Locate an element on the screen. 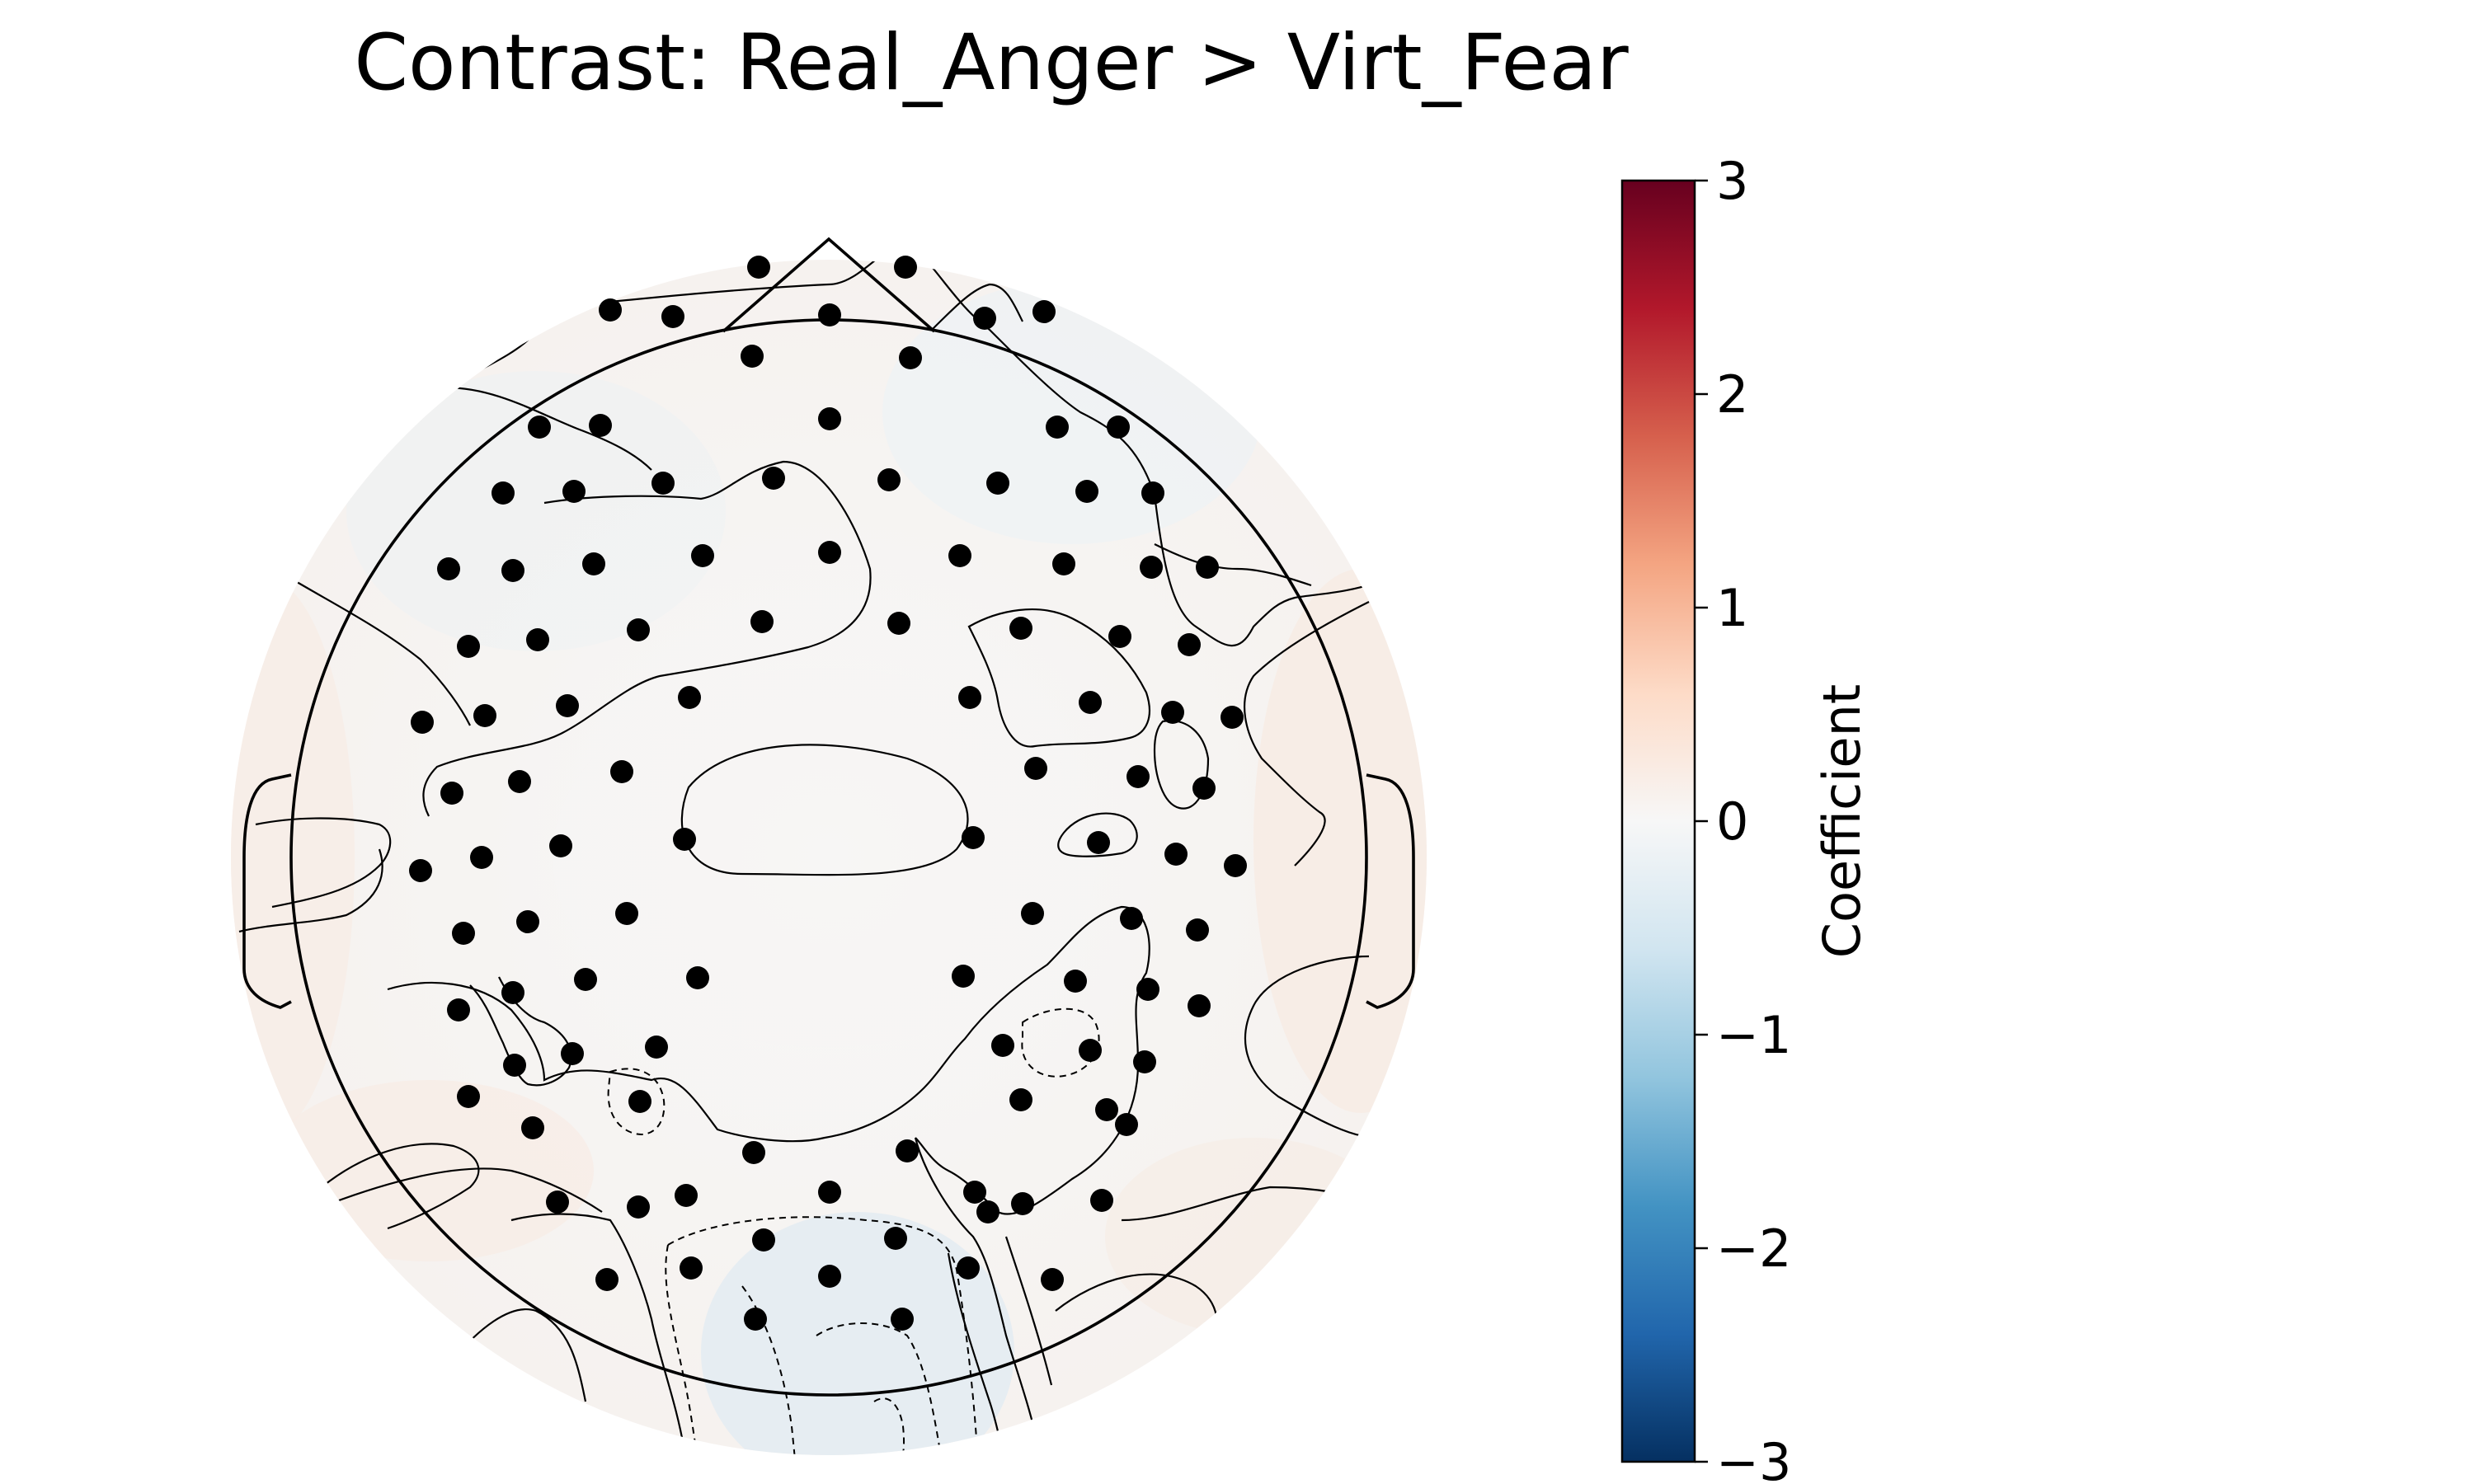 The height and width of the screenshot is (1484, 2474). contour-right-small is located at coordinates (1181, 765).